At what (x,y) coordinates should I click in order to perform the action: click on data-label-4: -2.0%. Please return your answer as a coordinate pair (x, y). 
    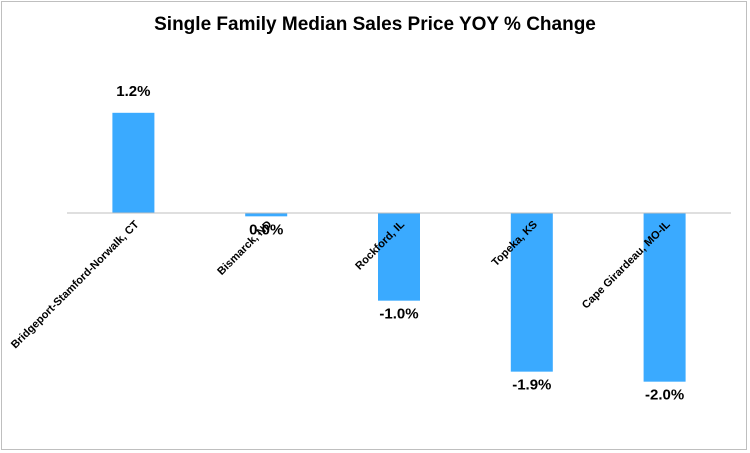
    Looking at the image, I should click on (664, 395).